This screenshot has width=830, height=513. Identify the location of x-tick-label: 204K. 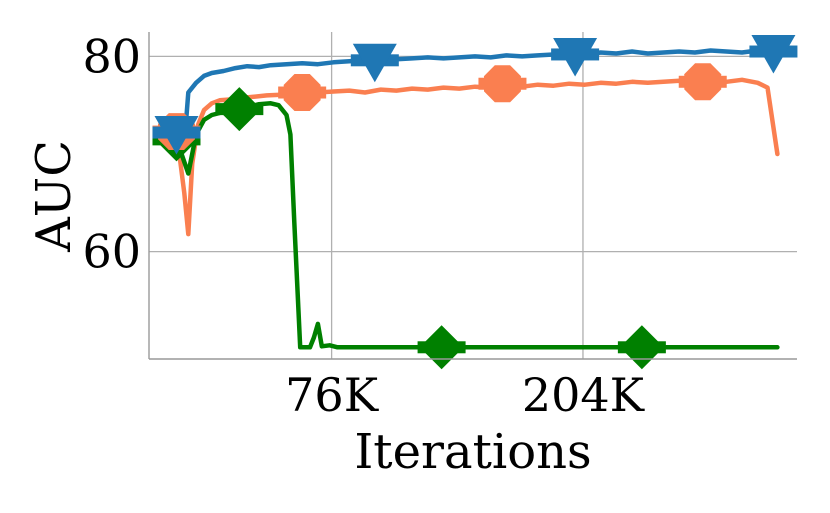
(584, 395).